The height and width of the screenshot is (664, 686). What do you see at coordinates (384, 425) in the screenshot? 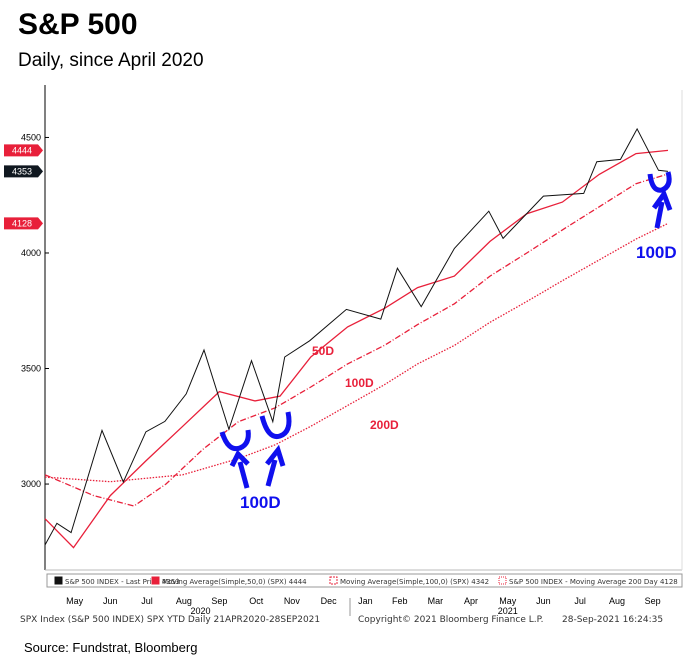
I see `annotation-200d: 200D` at bounding box center [384, 425].